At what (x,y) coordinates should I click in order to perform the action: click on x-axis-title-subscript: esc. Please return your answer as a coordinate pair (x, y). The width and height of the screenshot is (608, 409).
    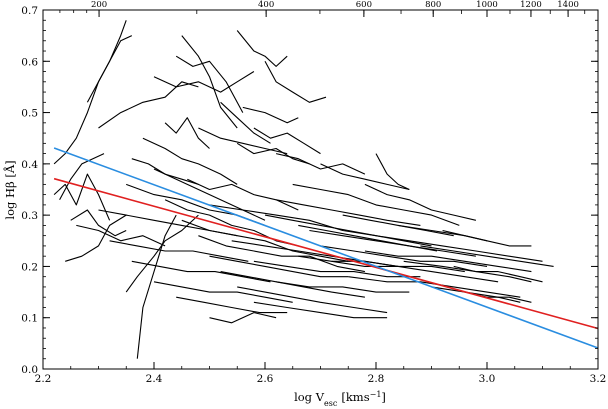
    Looking at the image, I should click on (331, 403).